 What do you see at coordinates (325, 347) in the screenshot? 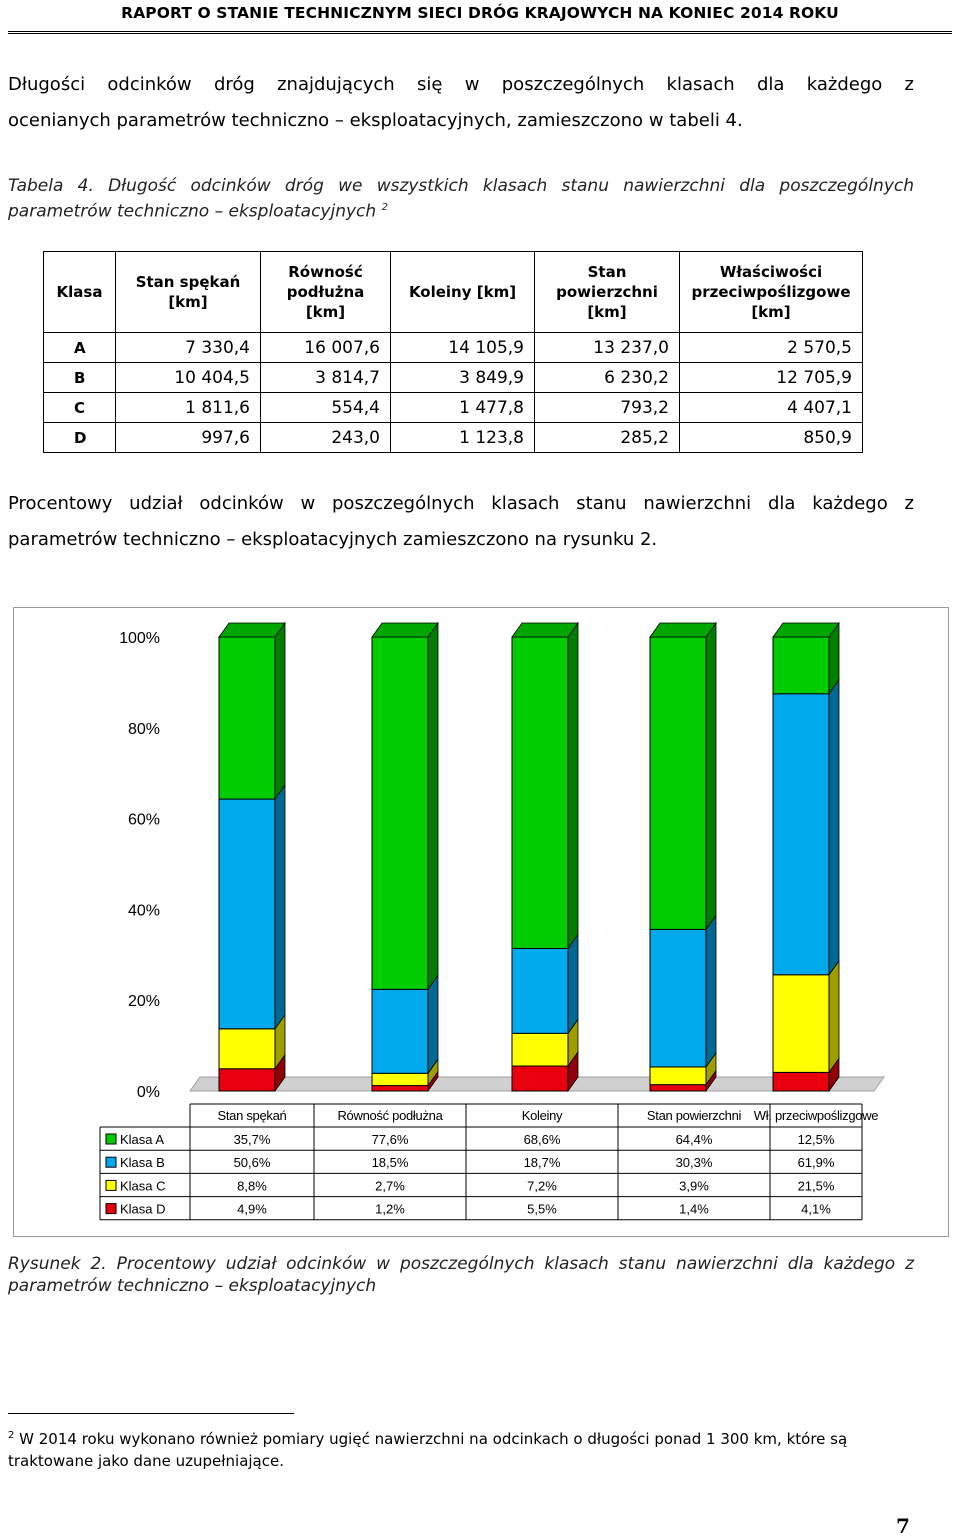
I see `table-cell: 16 007,6` at bounding box center [325, 347].